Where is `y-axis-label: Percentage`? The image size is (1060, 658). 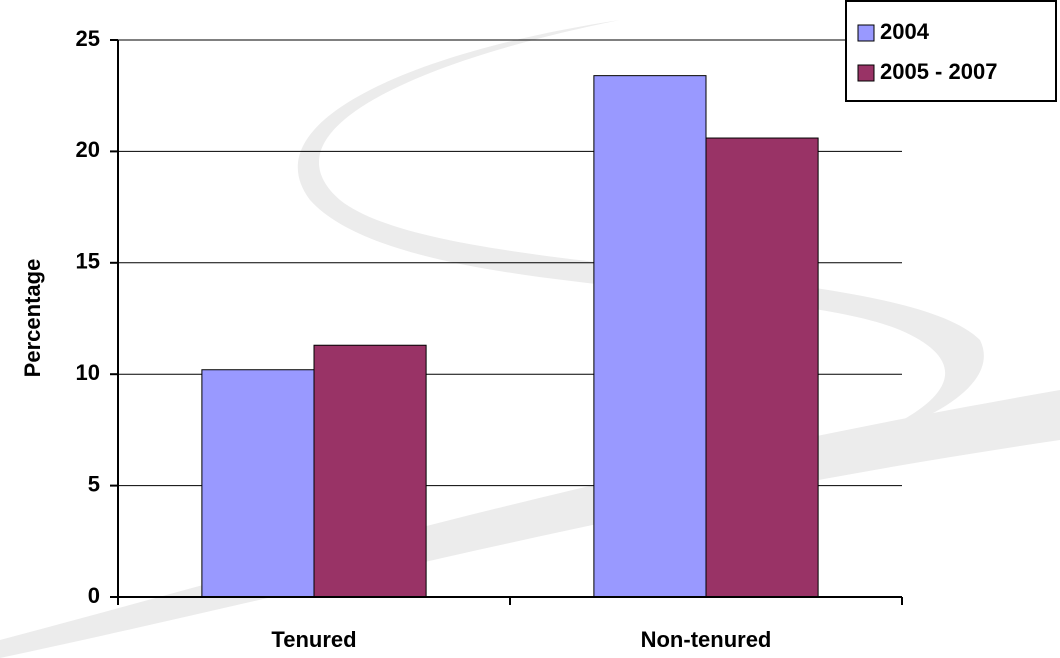
y-axis-label: Percentage is located at coordinates (32, 318).